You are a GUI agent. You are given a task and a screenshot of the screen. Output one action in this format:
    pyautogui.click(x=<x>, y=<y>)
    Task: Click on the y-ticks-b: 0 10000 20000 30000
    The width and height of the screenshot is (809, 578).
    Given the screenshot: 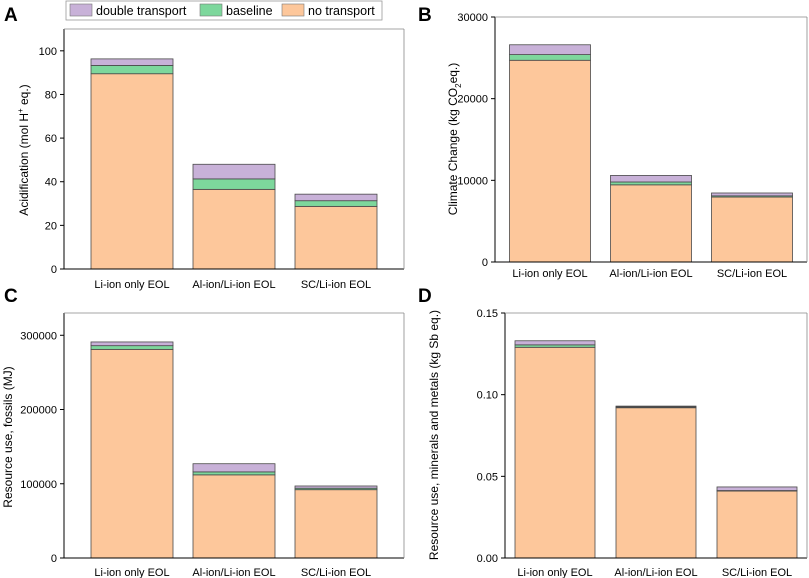 What is the action you would take?
    pyautogui.click(x=476, y=140)
    